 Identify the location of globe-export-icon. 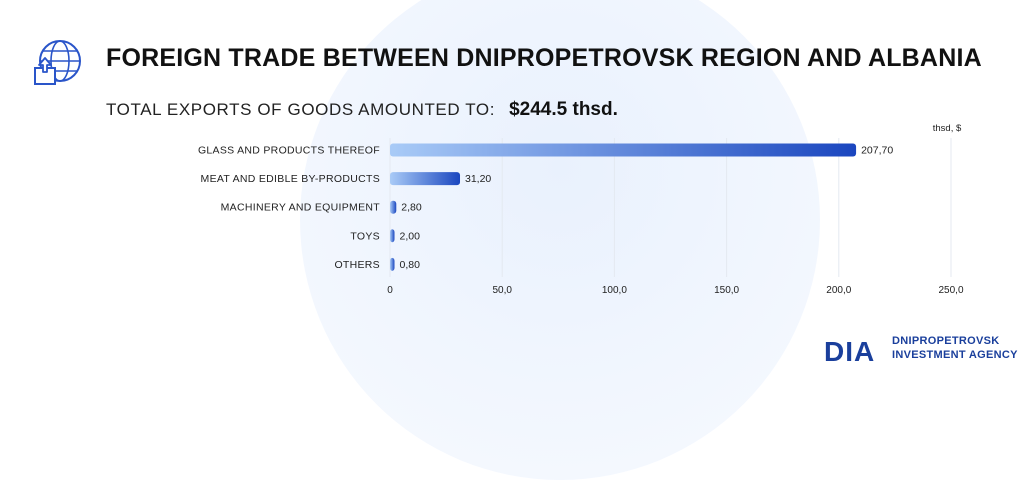
(57, 62).